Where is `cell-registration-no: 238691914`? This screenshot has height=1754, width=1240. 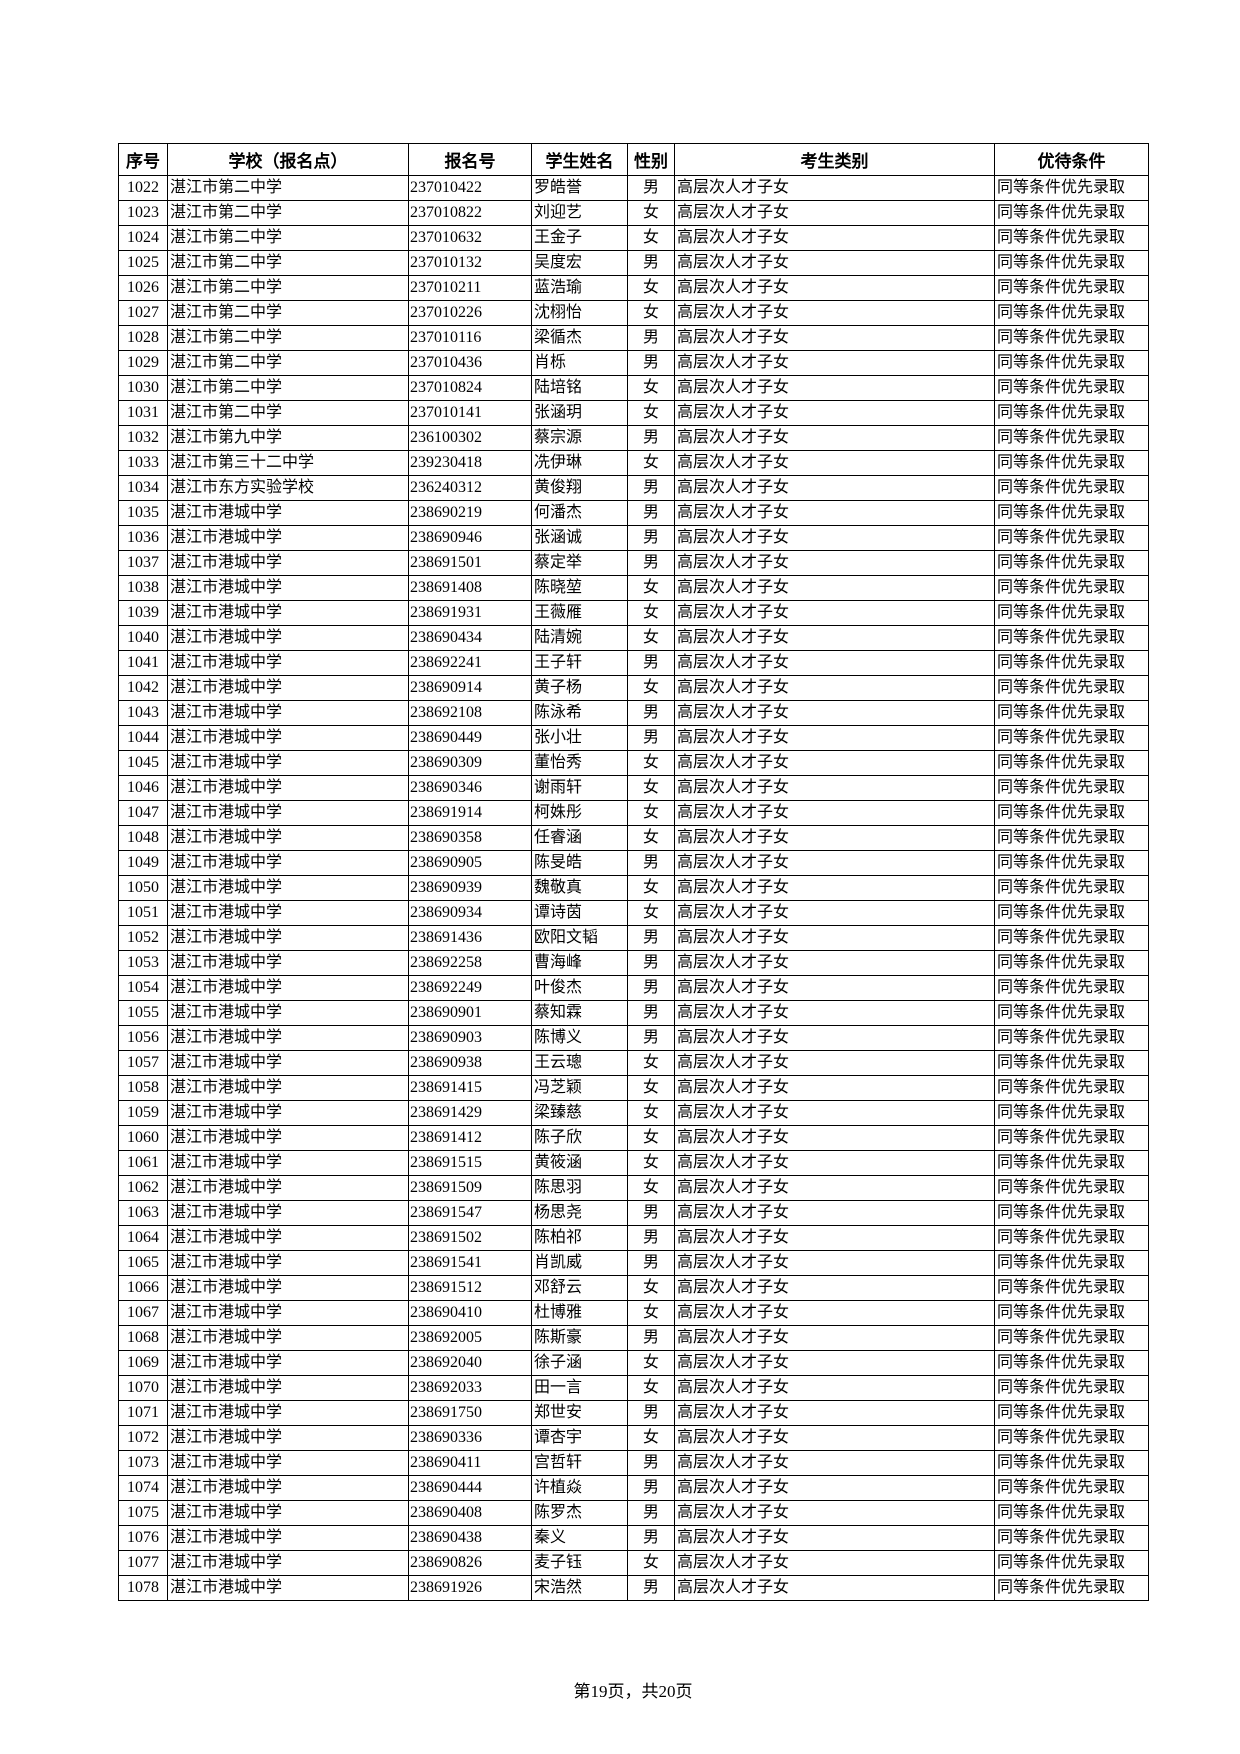 cell-registration-no: 238691914 is located at coordinates (470, 813).